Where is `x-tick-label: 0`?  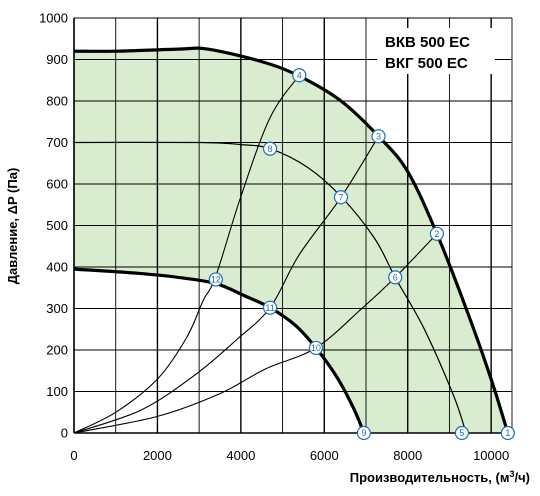
x-tick-label: 0 is located at coordinates (73, 455).